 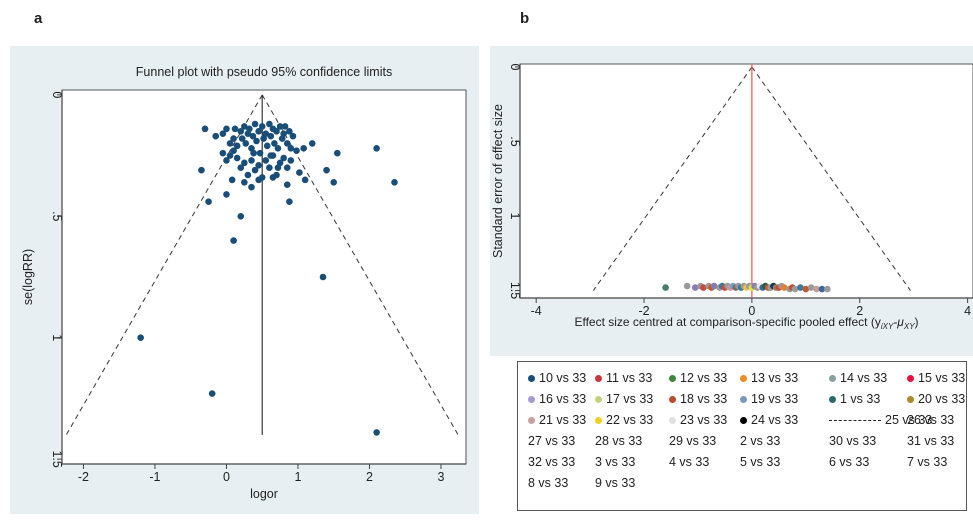 I want to click on b-x-tick-label: 4, so click(x=967, y=311).